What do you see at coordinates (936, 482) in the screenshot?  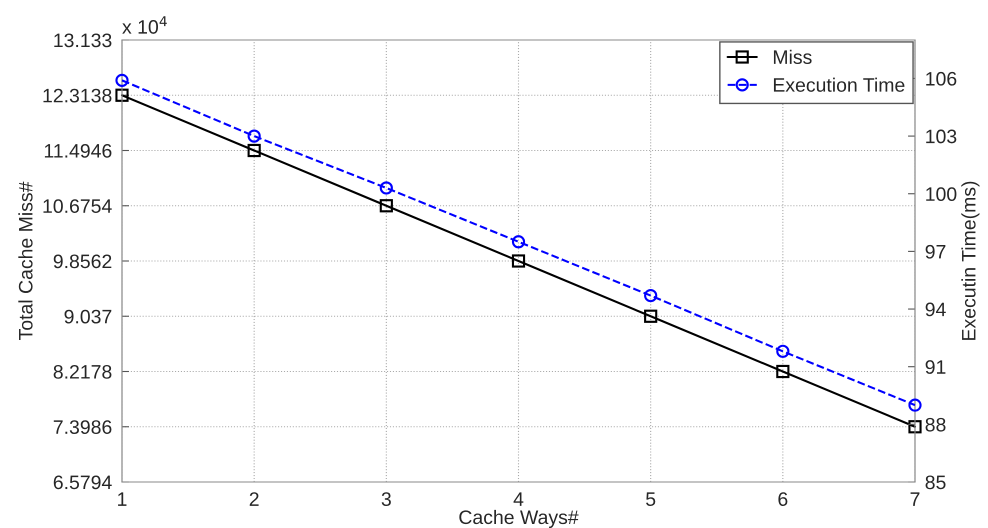 I see `y2-tick-label: 85` at bounding box center [936, 482].